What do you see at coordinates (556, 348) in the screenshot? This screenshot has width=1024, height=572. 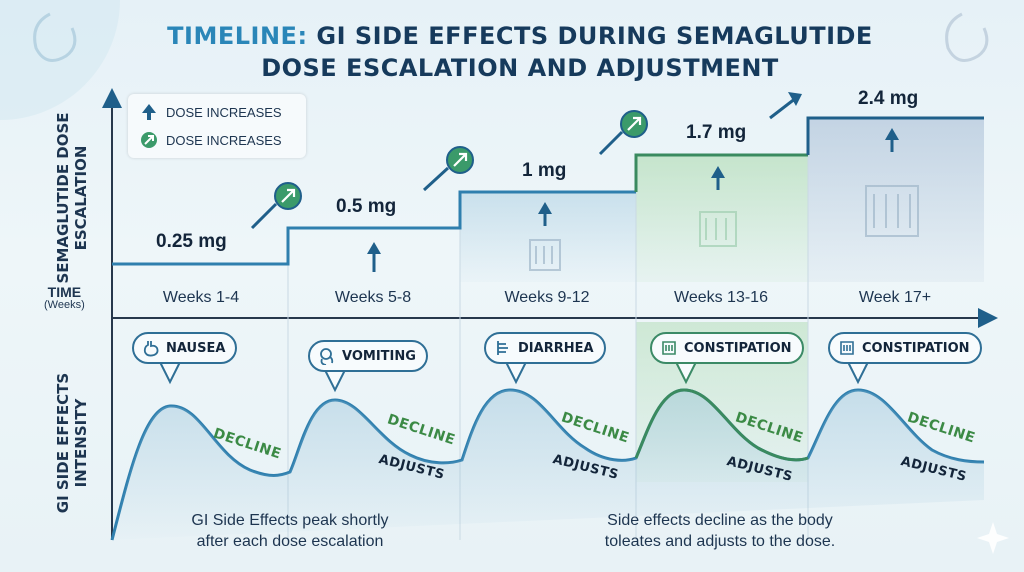 I see `effect-label: DIARRHEA` at bounding box center [556, 348].